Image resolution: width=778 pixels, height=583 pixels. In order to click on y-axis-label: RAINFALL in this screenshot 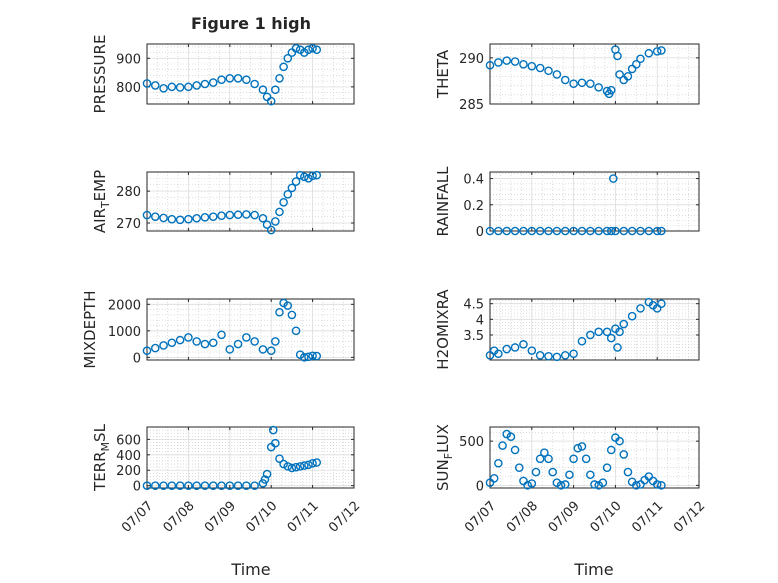, I will do `click(443, 201)`.